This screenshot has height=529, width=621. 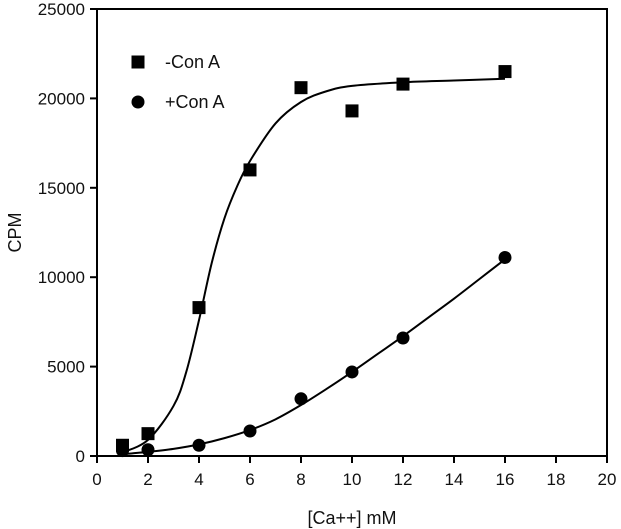 I want to click on x-tick-label: 0, so click(x=96, y=479).